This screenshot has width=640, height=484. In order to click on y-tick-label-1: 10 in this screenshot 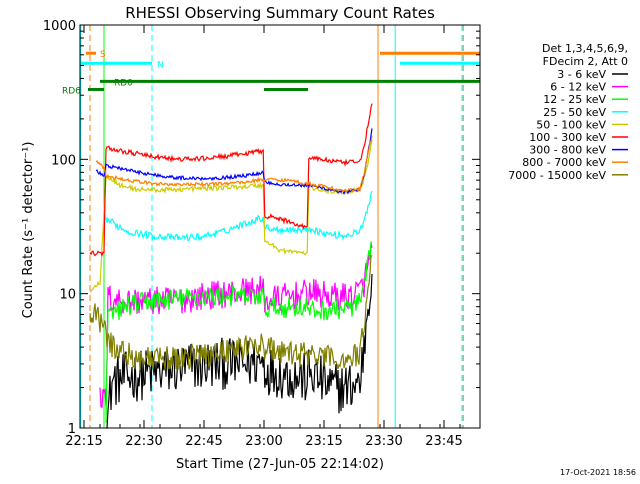, I will do `click(67, 295)`.